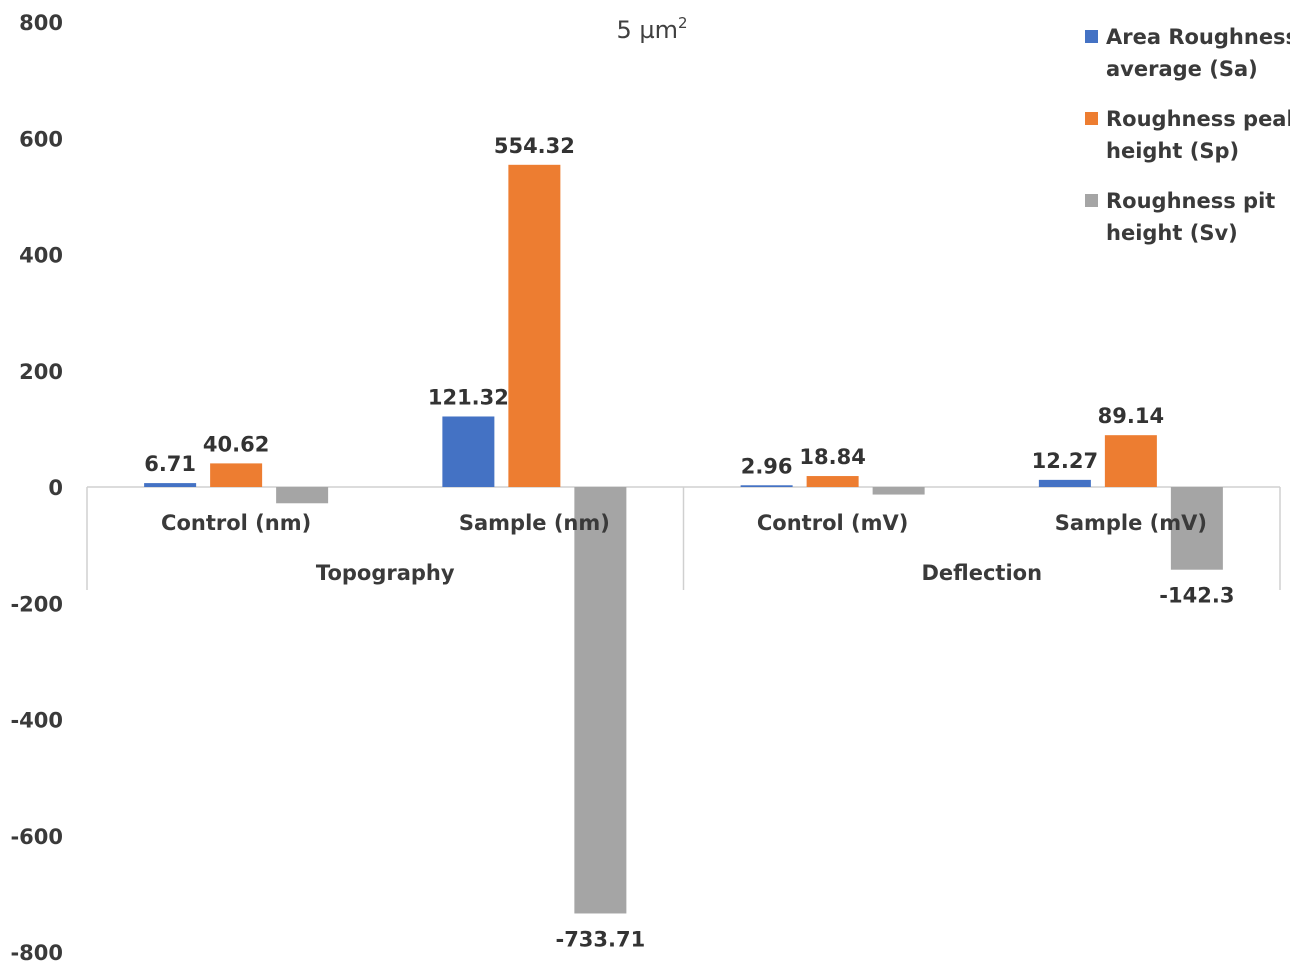 The height and width of the screenshot is (961, 1290). Describe the element at coordinates (385, 573) in the screenshot. I see `group-label: Topography` at that location.